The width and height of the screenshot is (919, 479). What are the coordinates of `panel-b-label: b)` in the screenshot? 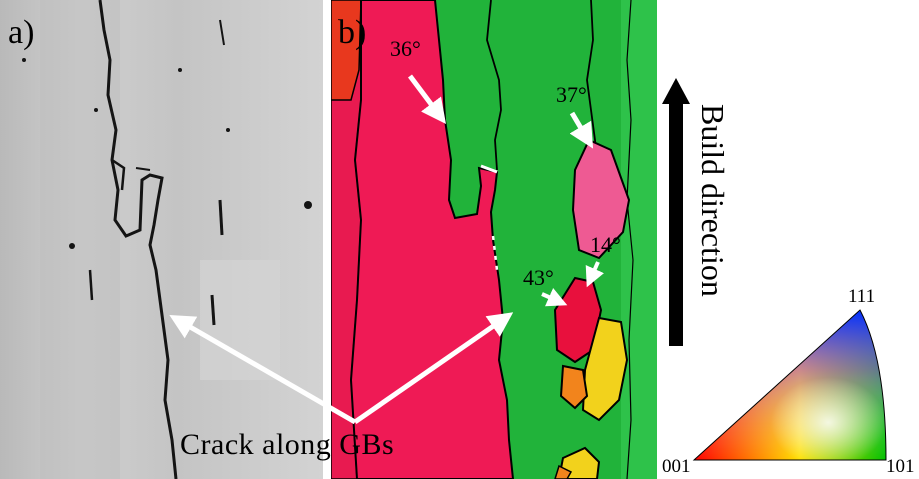 It's located at (352, 32).